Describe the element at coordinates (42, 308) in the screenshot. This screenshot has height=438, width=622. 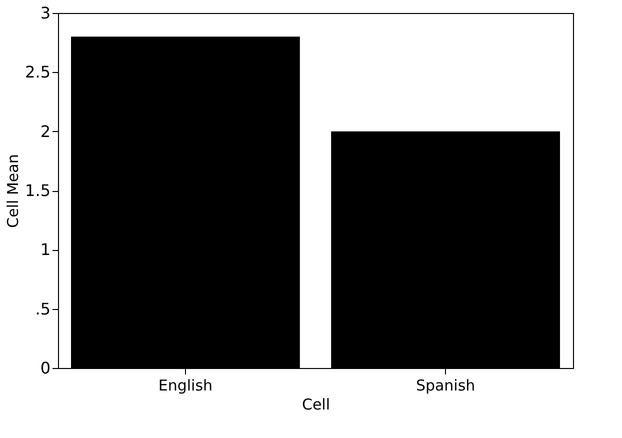
I see `y-tick-label: .5` at that location.